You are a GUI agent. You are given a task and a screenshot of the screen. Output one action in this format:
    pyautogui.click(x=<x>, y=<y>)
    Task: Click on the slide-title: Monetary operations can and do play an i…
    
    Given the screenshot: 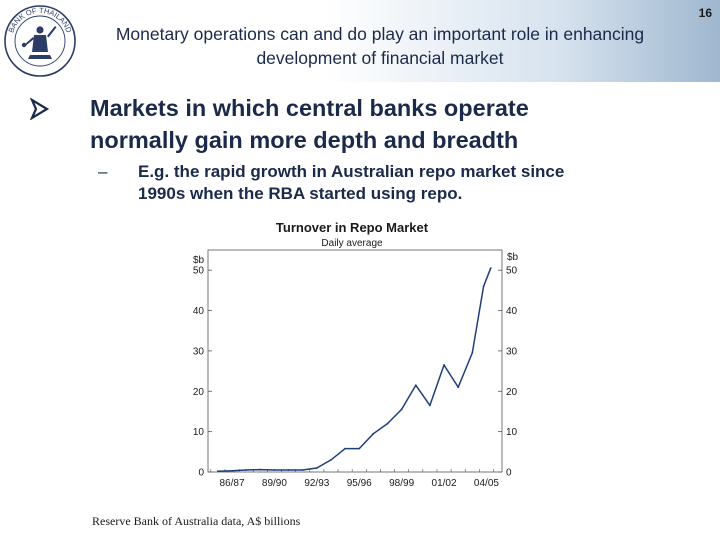 What is the action you would take?
    pyautogui.click(x=380, y=46)
    